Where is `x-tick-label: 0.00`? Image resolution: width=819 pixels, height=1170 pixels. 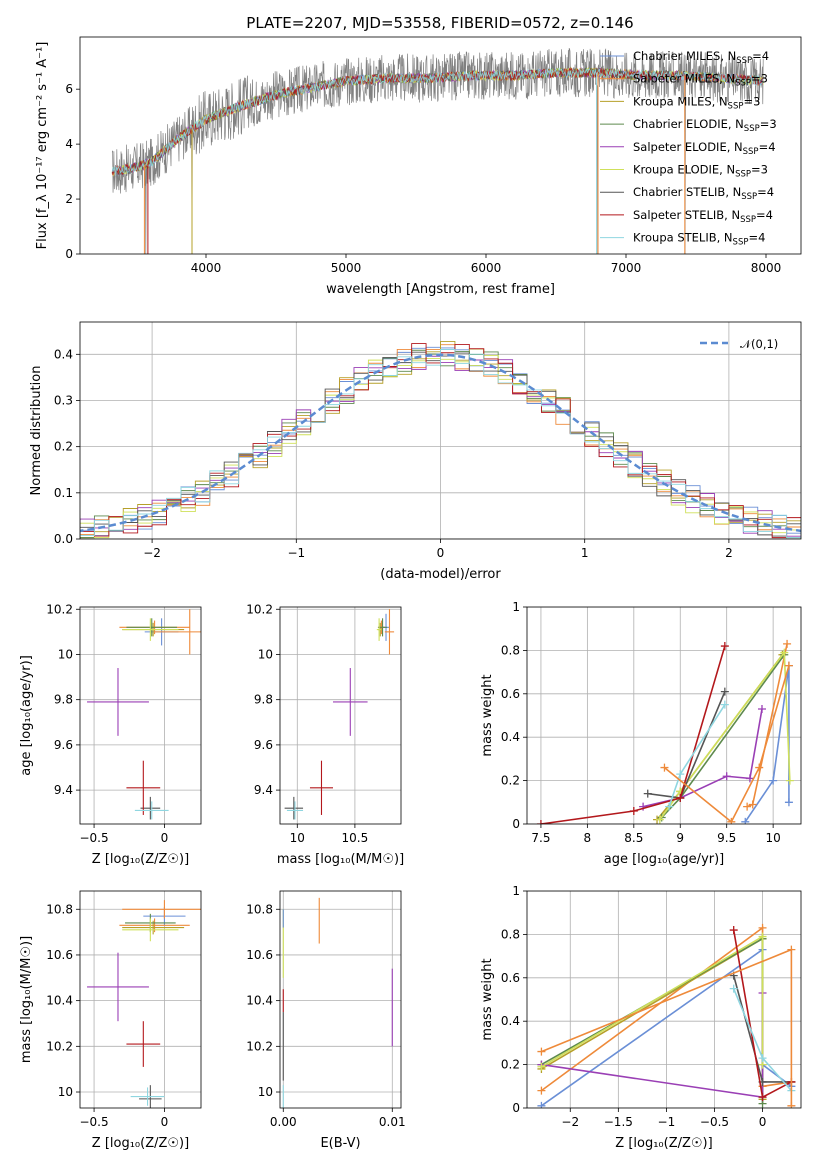 x-tick-label: 0.00 is located at coordinates (283, 1122).